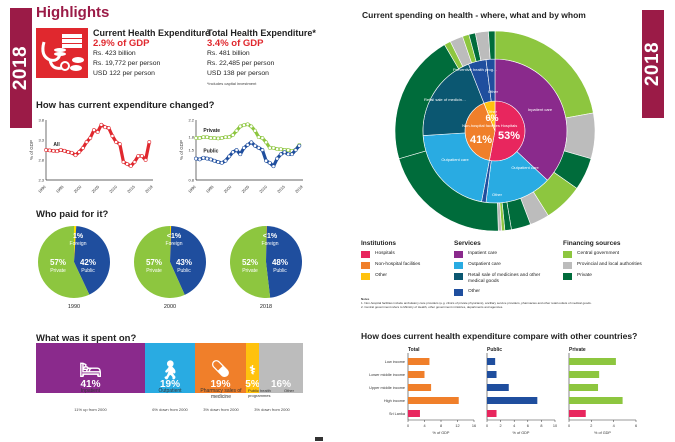  What do you see at coordinates (42, 189) in the screenshot?
I see `x-tick-label: 1990` at bounding box center [42, 189].